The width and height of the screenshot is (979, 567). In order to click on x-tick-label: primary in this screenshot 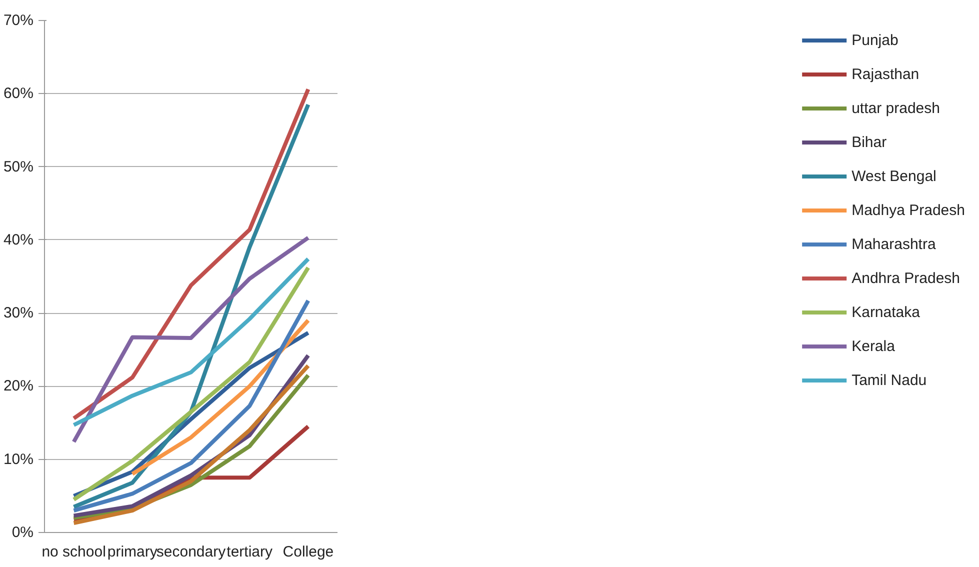, I will do `click(132, 552)`.